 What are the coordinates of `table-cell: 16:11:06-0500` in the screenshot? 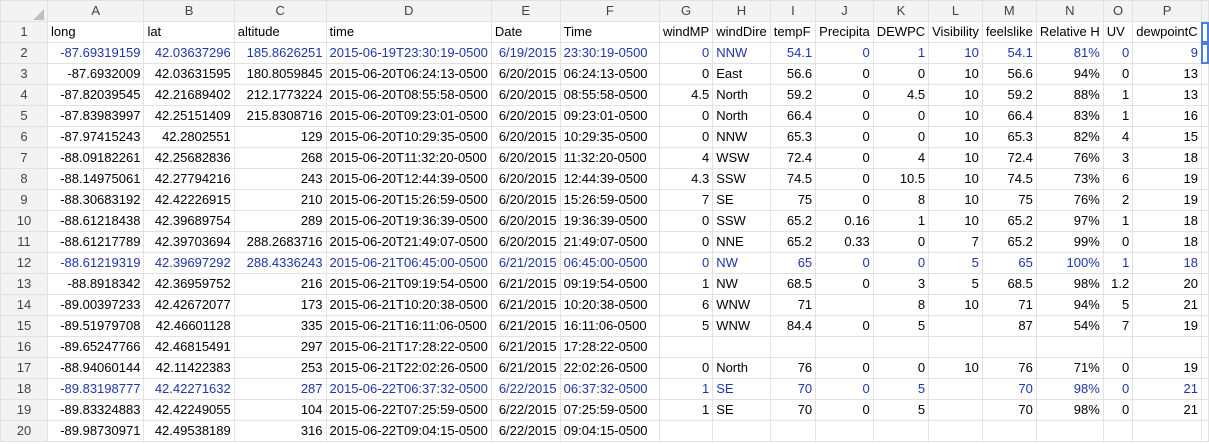 It's located at (609, 326).